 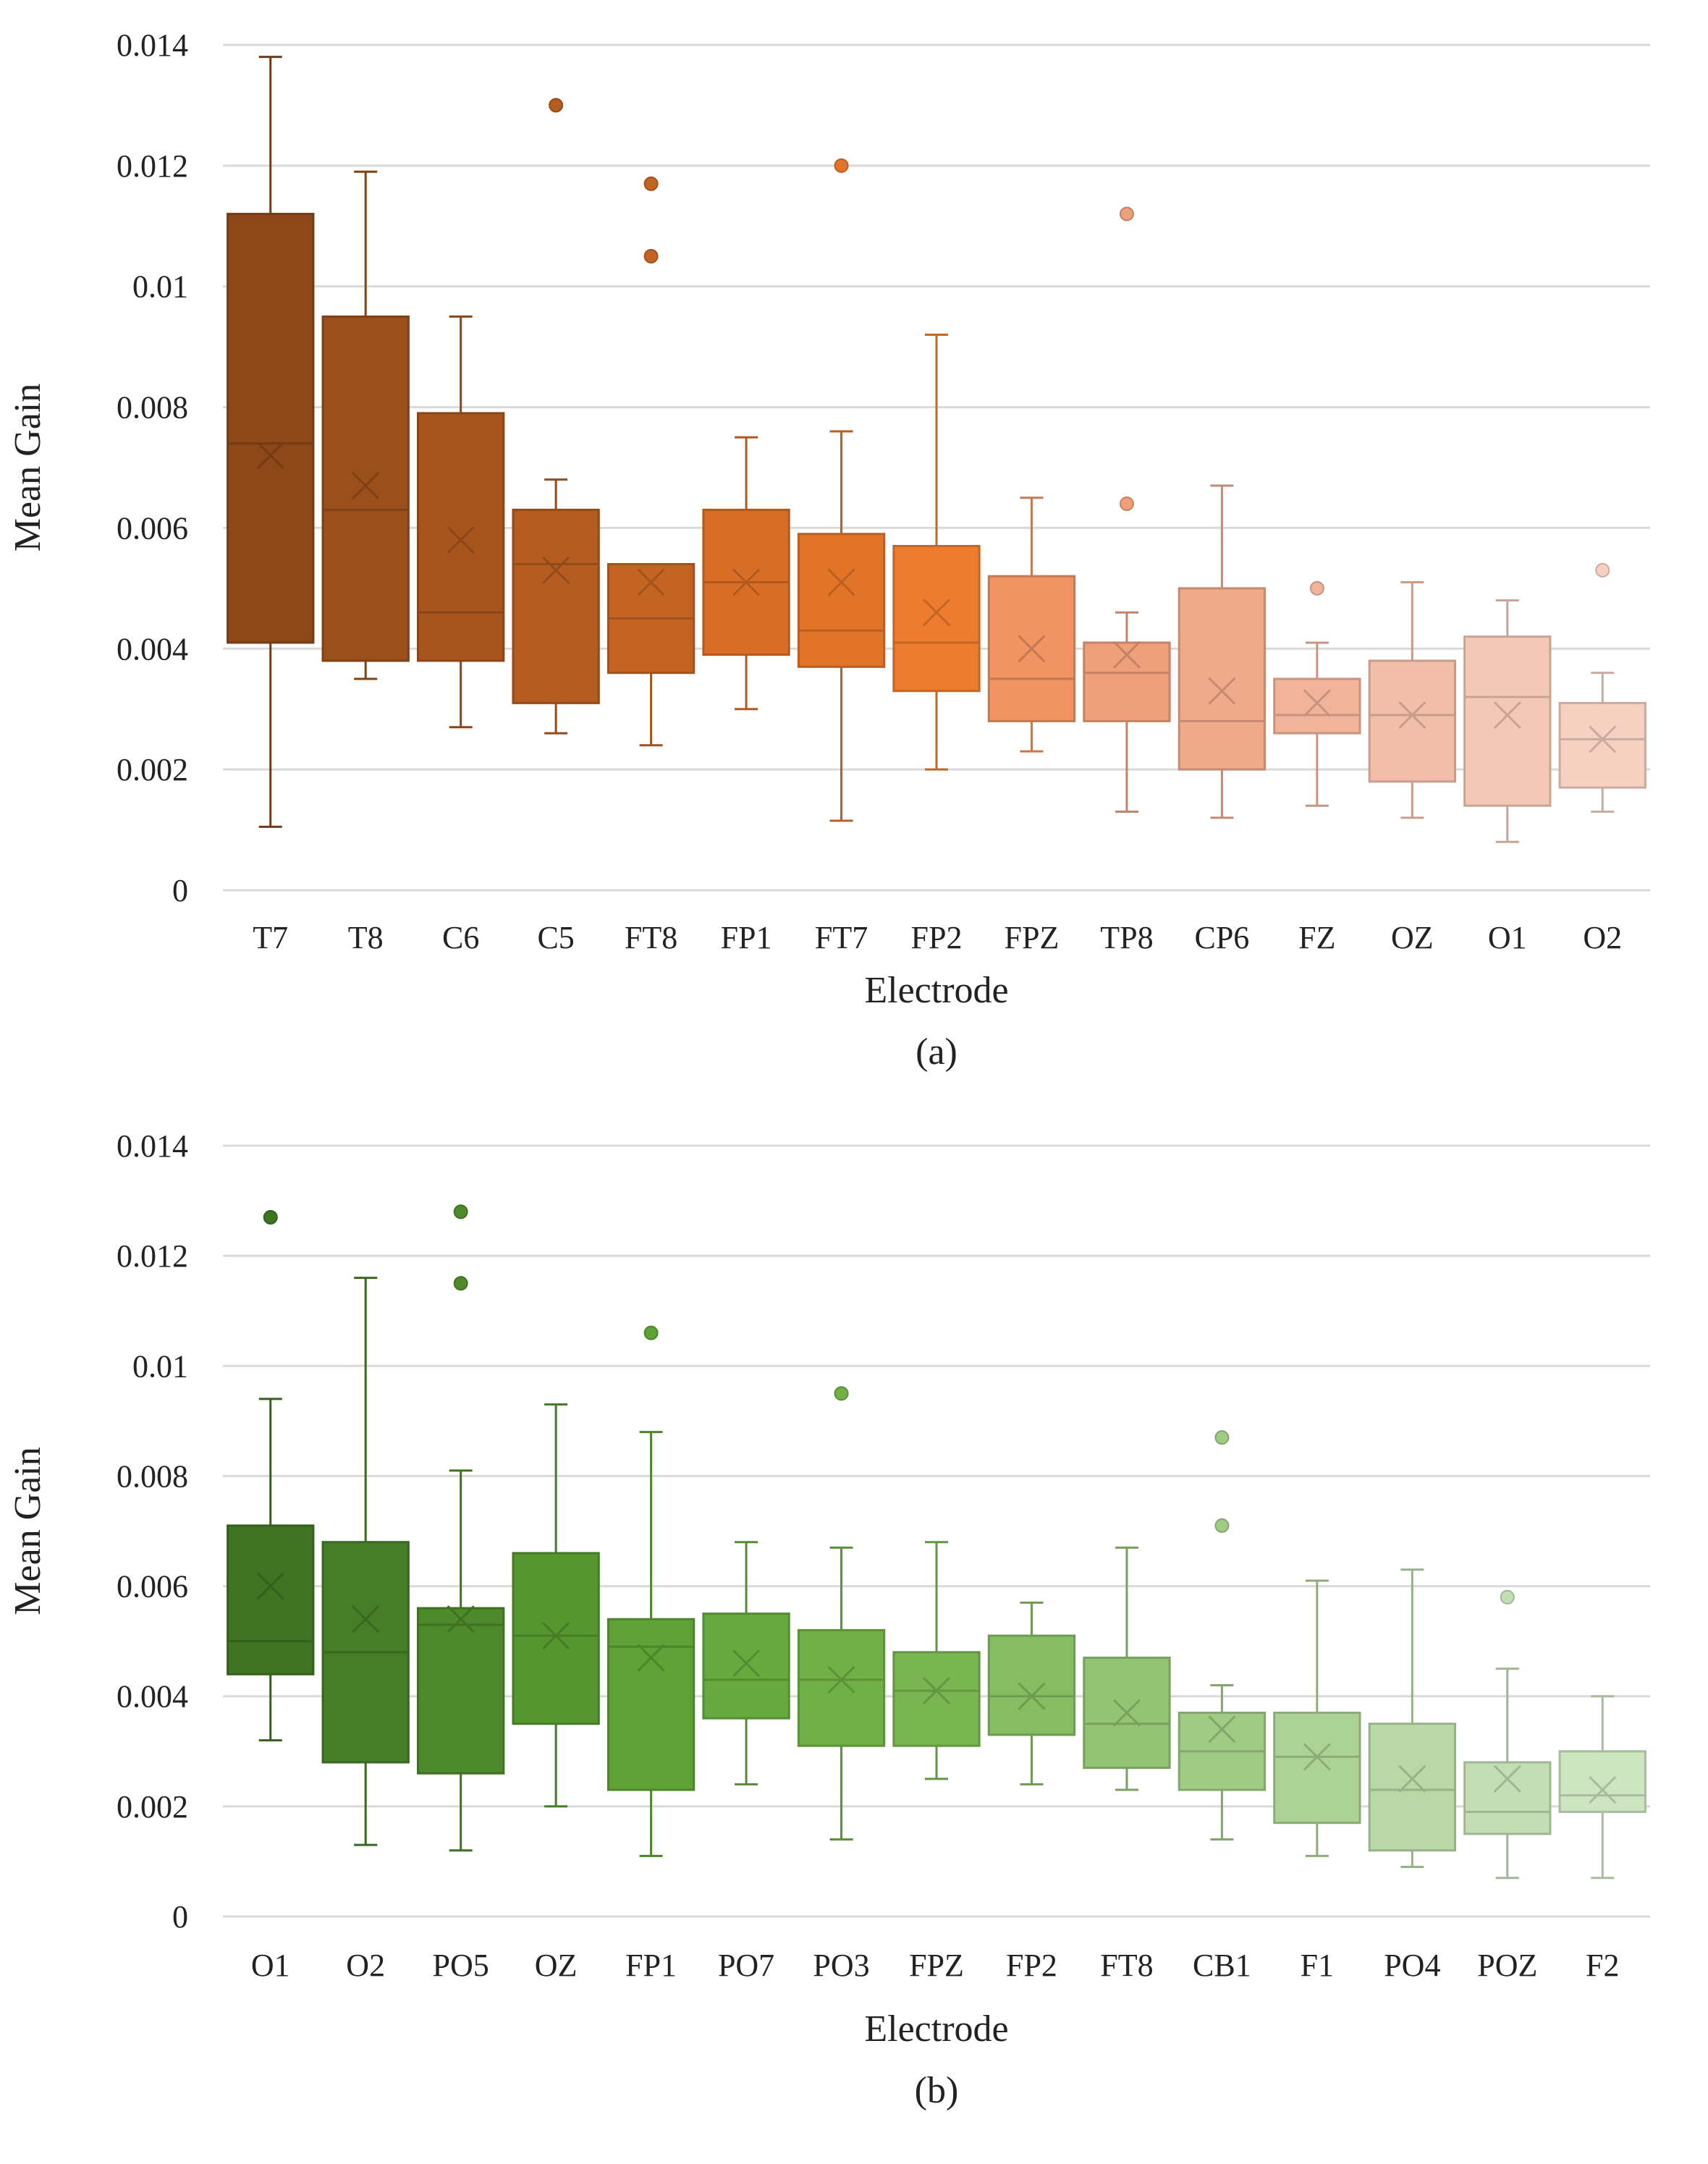 What do you see at coordinates (180, 891) in the screenshot?
I see `y-tick-label: 0` at bounding box center [180, 891].